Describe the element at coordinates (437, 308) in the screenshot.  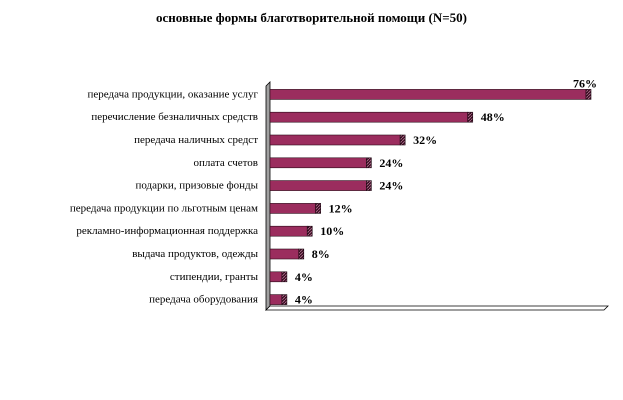
I see `axis-floor` at that location.